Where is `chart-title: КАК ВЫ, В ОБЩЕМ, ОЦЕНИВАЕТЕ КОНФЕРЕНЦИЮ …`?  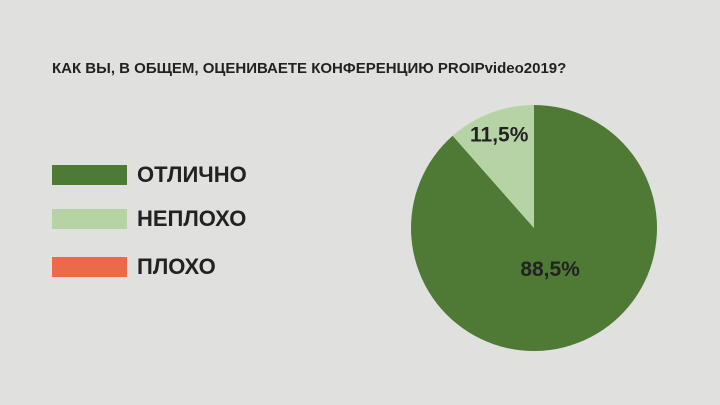
chart-title: КАК ВЫ, В ОБЩЕМ, ОЦЕНИВАЕТЕ КОНФЕРЕНЦИЮ … is located at coordinates (309, 68).